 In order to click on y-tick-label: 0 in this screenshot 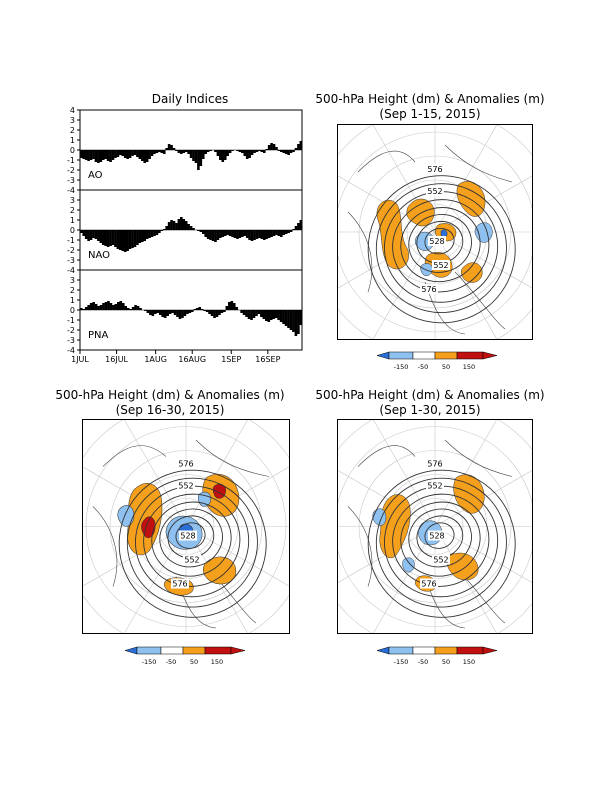, I will do `click(72, 150)`.